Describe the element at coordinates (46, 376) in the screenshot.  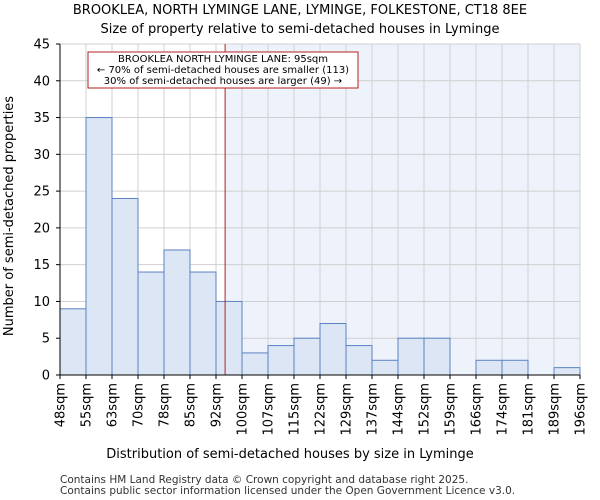
I see `y-tick-label: 0` at that location.